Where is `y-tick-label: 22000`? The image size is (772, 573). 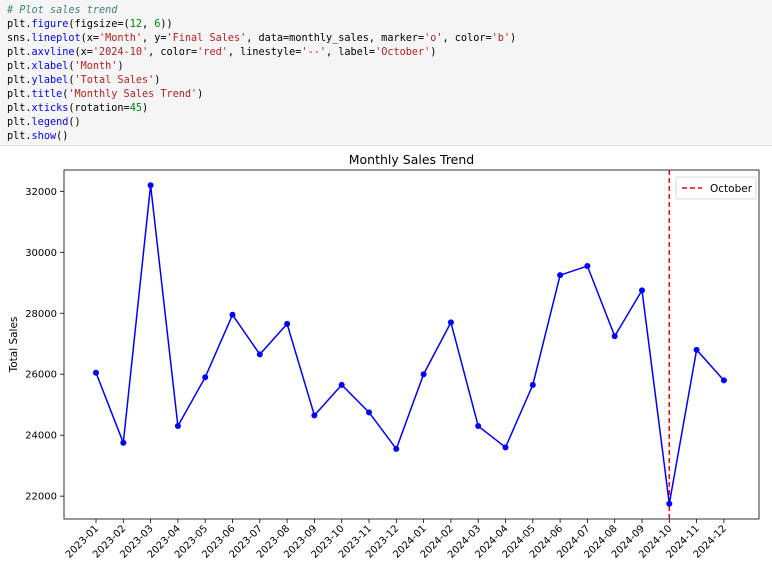
y-tick-label: 22000 is located at coordinates (41, 497).